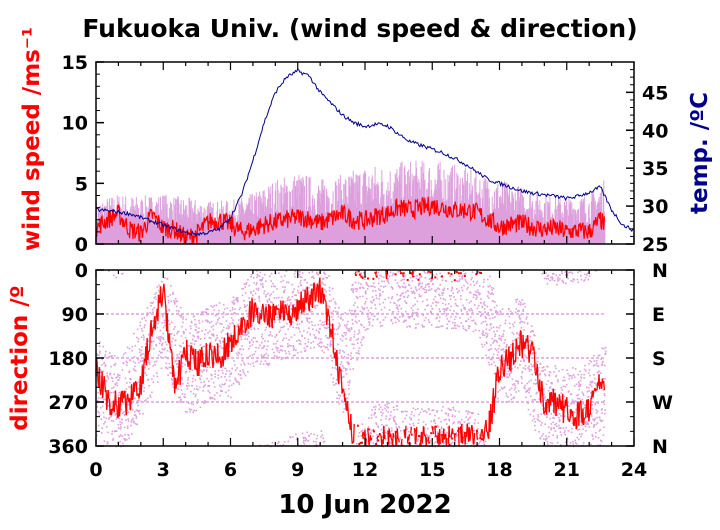  Describe the element at coordinates (365, 505) in the screenshot. I see `date-label: 10 Jun 2022` at that location.